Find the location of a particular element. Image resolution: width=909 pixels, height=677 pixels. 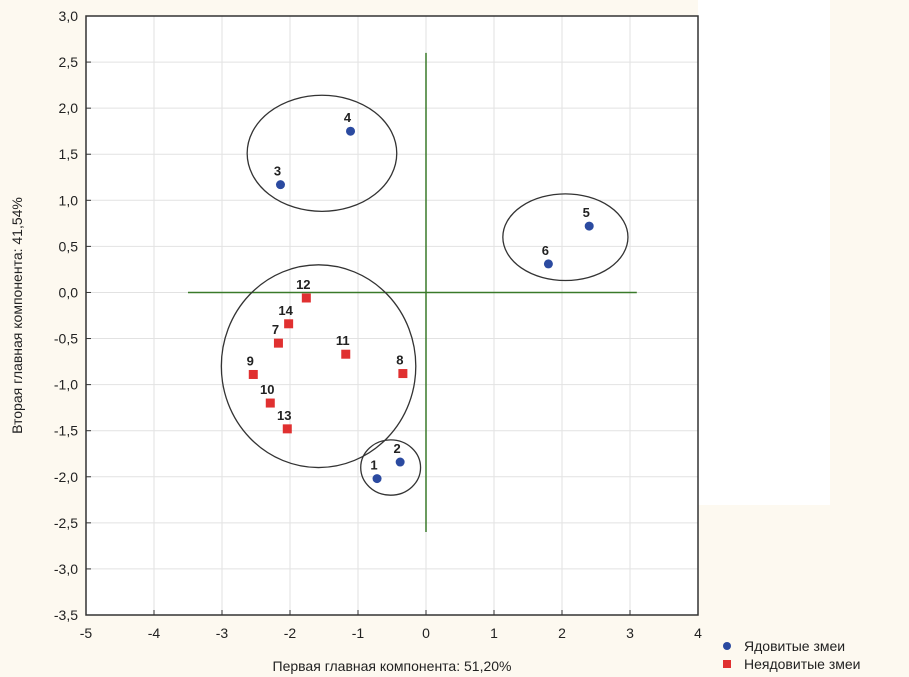

y-tick-label: 0,0 is located at coordinates (69, 292).